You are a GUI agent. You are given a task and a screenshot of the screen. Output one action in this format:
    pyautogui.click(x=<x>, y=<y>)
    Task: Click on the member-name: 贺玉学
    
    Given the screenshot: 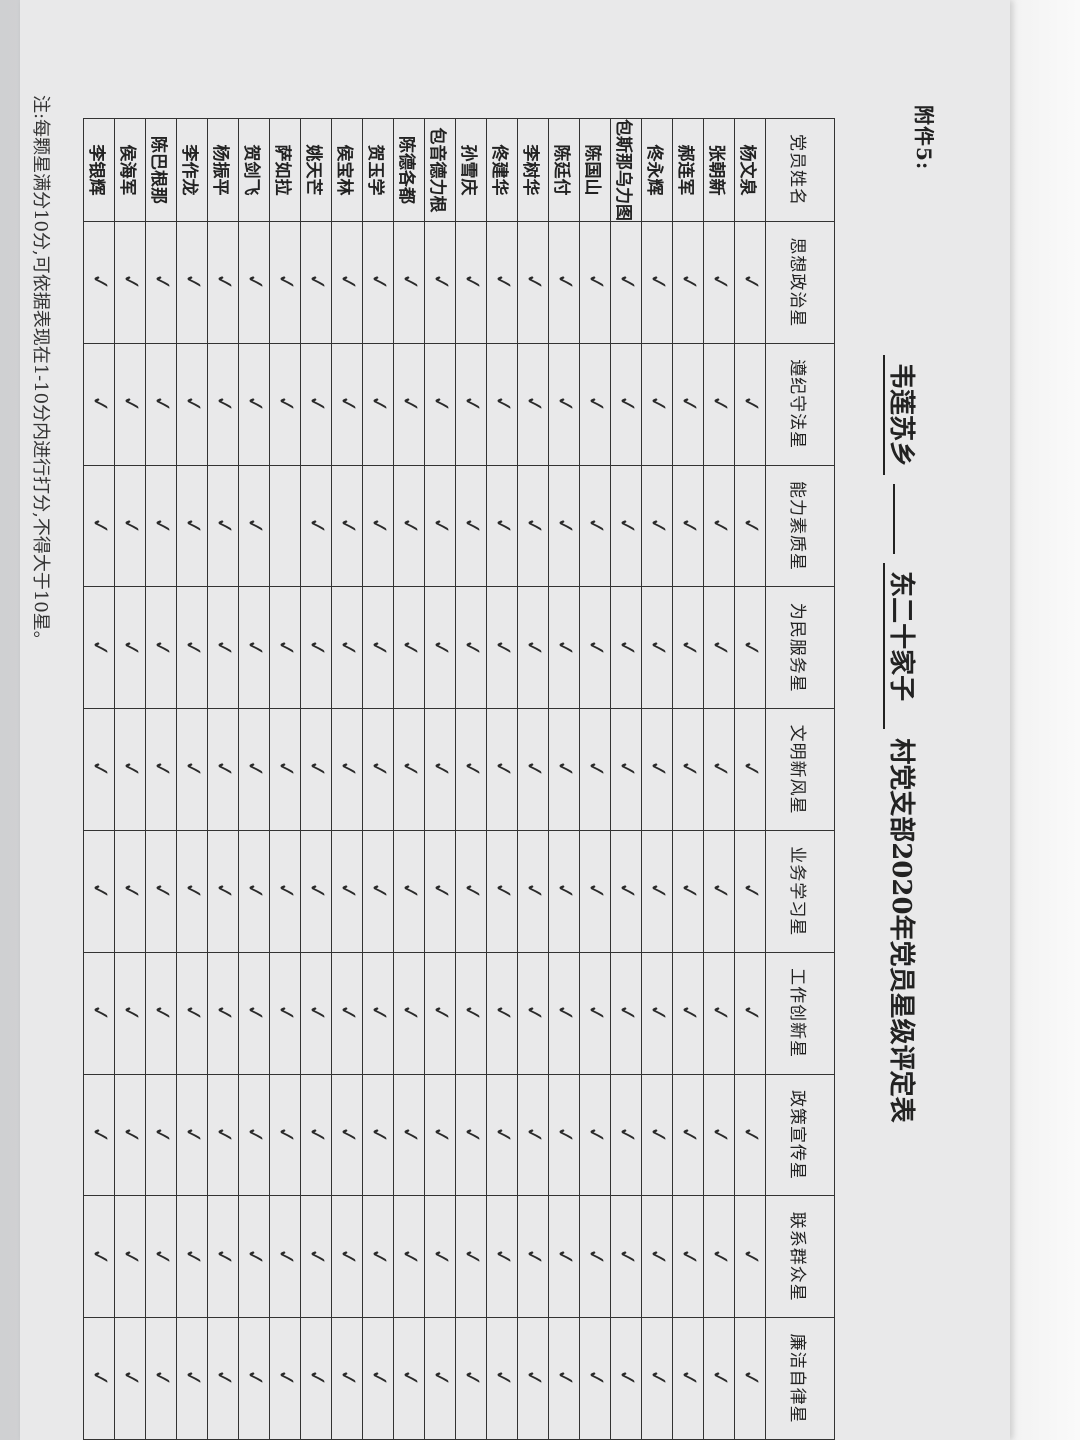 What is the action you would take?
    pyautogui.click(x=378, y=170)
    